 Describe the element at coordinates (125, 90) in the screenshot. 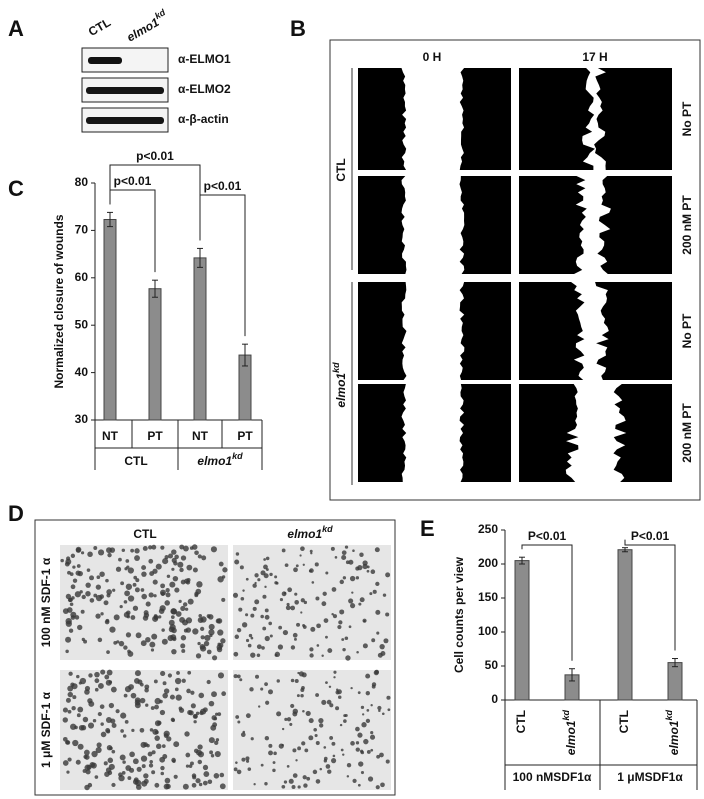

I see `blot-band` at that location.